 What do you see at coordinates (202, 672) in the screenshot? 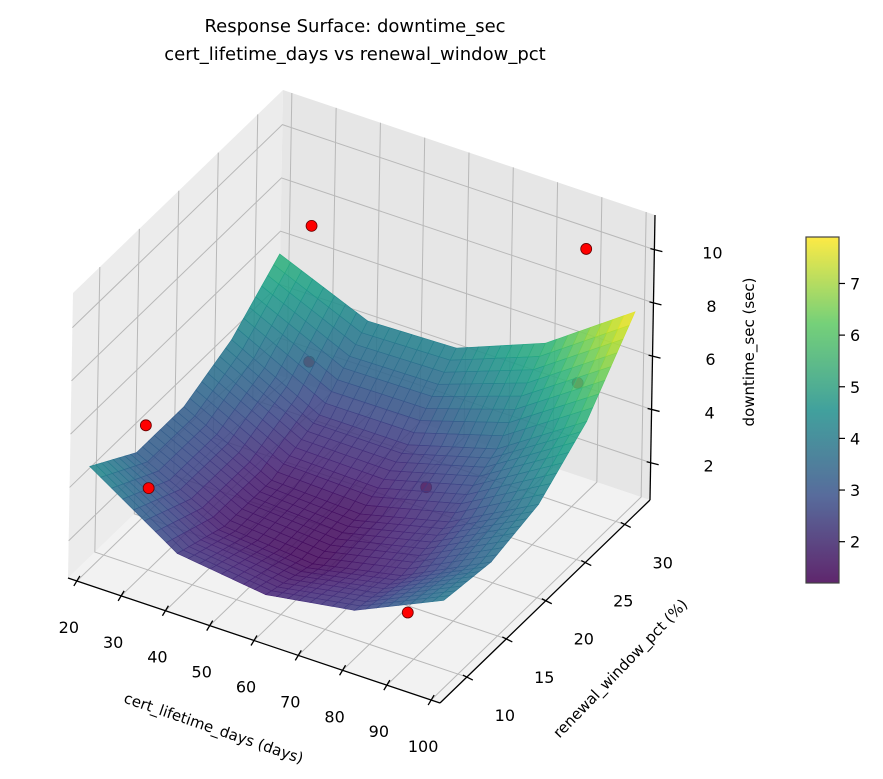
I see `x-tick-label: 50` at bounding box center [202, 672].